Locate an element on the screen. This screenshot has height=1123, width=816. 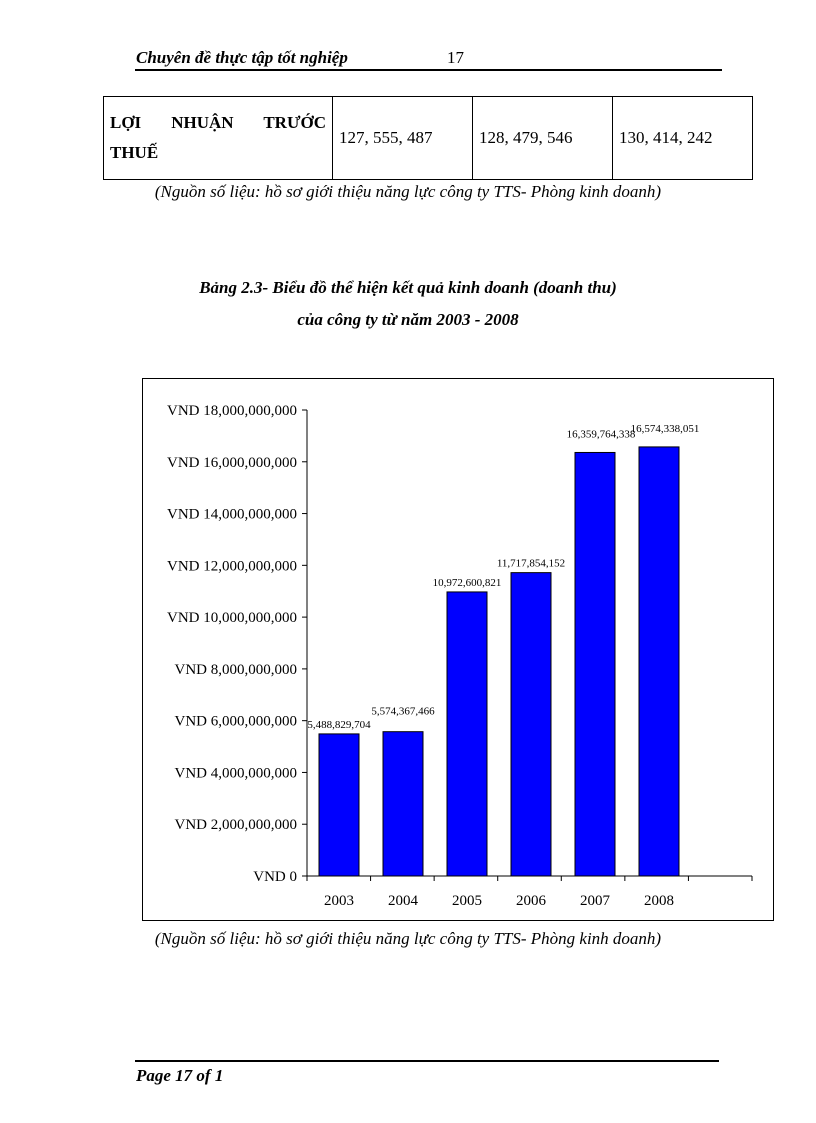
data-label: 5,488,829,704 is located at coordinates (339, 725).